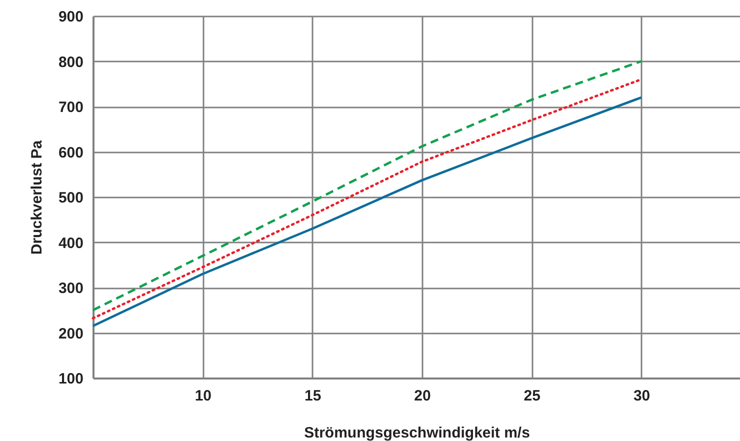 Image resolution: width=740 pixels, height=441 pixels. I want to click on y-tick-label: 900, so click(71, 17).